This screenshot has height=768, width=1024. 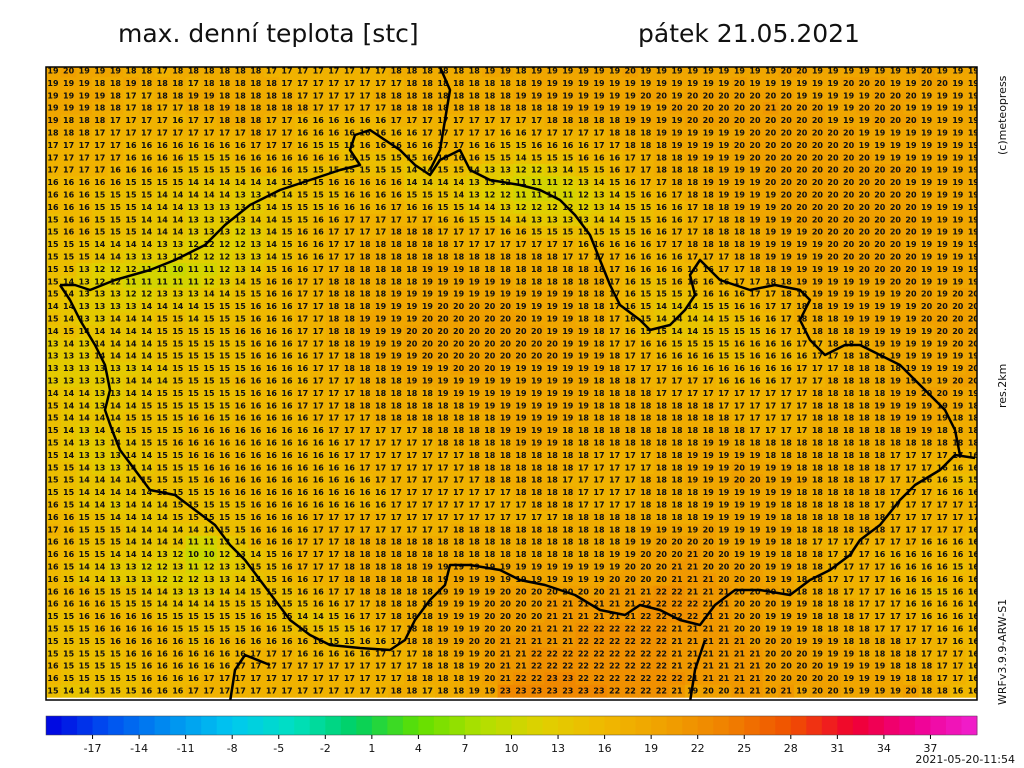 I want to click on cell-value: 13, so click(x=162, y=244).